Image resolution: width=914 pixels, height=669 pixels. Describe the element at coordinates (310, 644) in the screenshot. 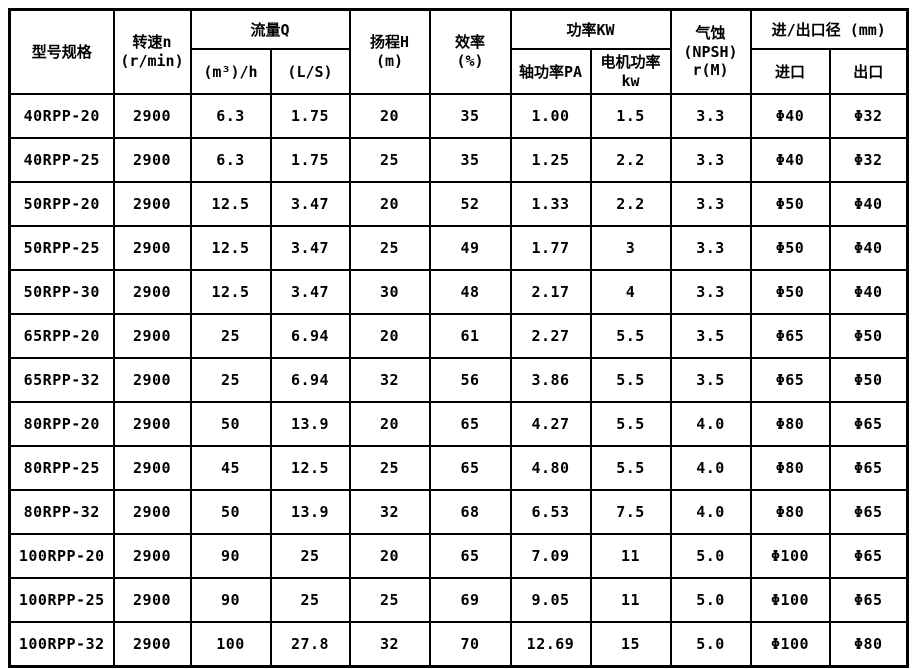

I see `cell-flow-ls: 27.8` at that location.